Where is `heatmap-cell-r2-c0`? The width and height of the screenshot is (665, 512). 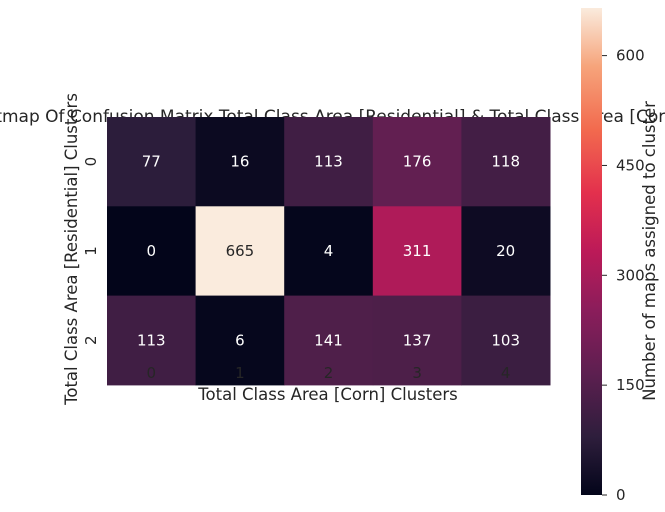
heatmap-cell-r2-c0 is located at coordinates (152, 340).